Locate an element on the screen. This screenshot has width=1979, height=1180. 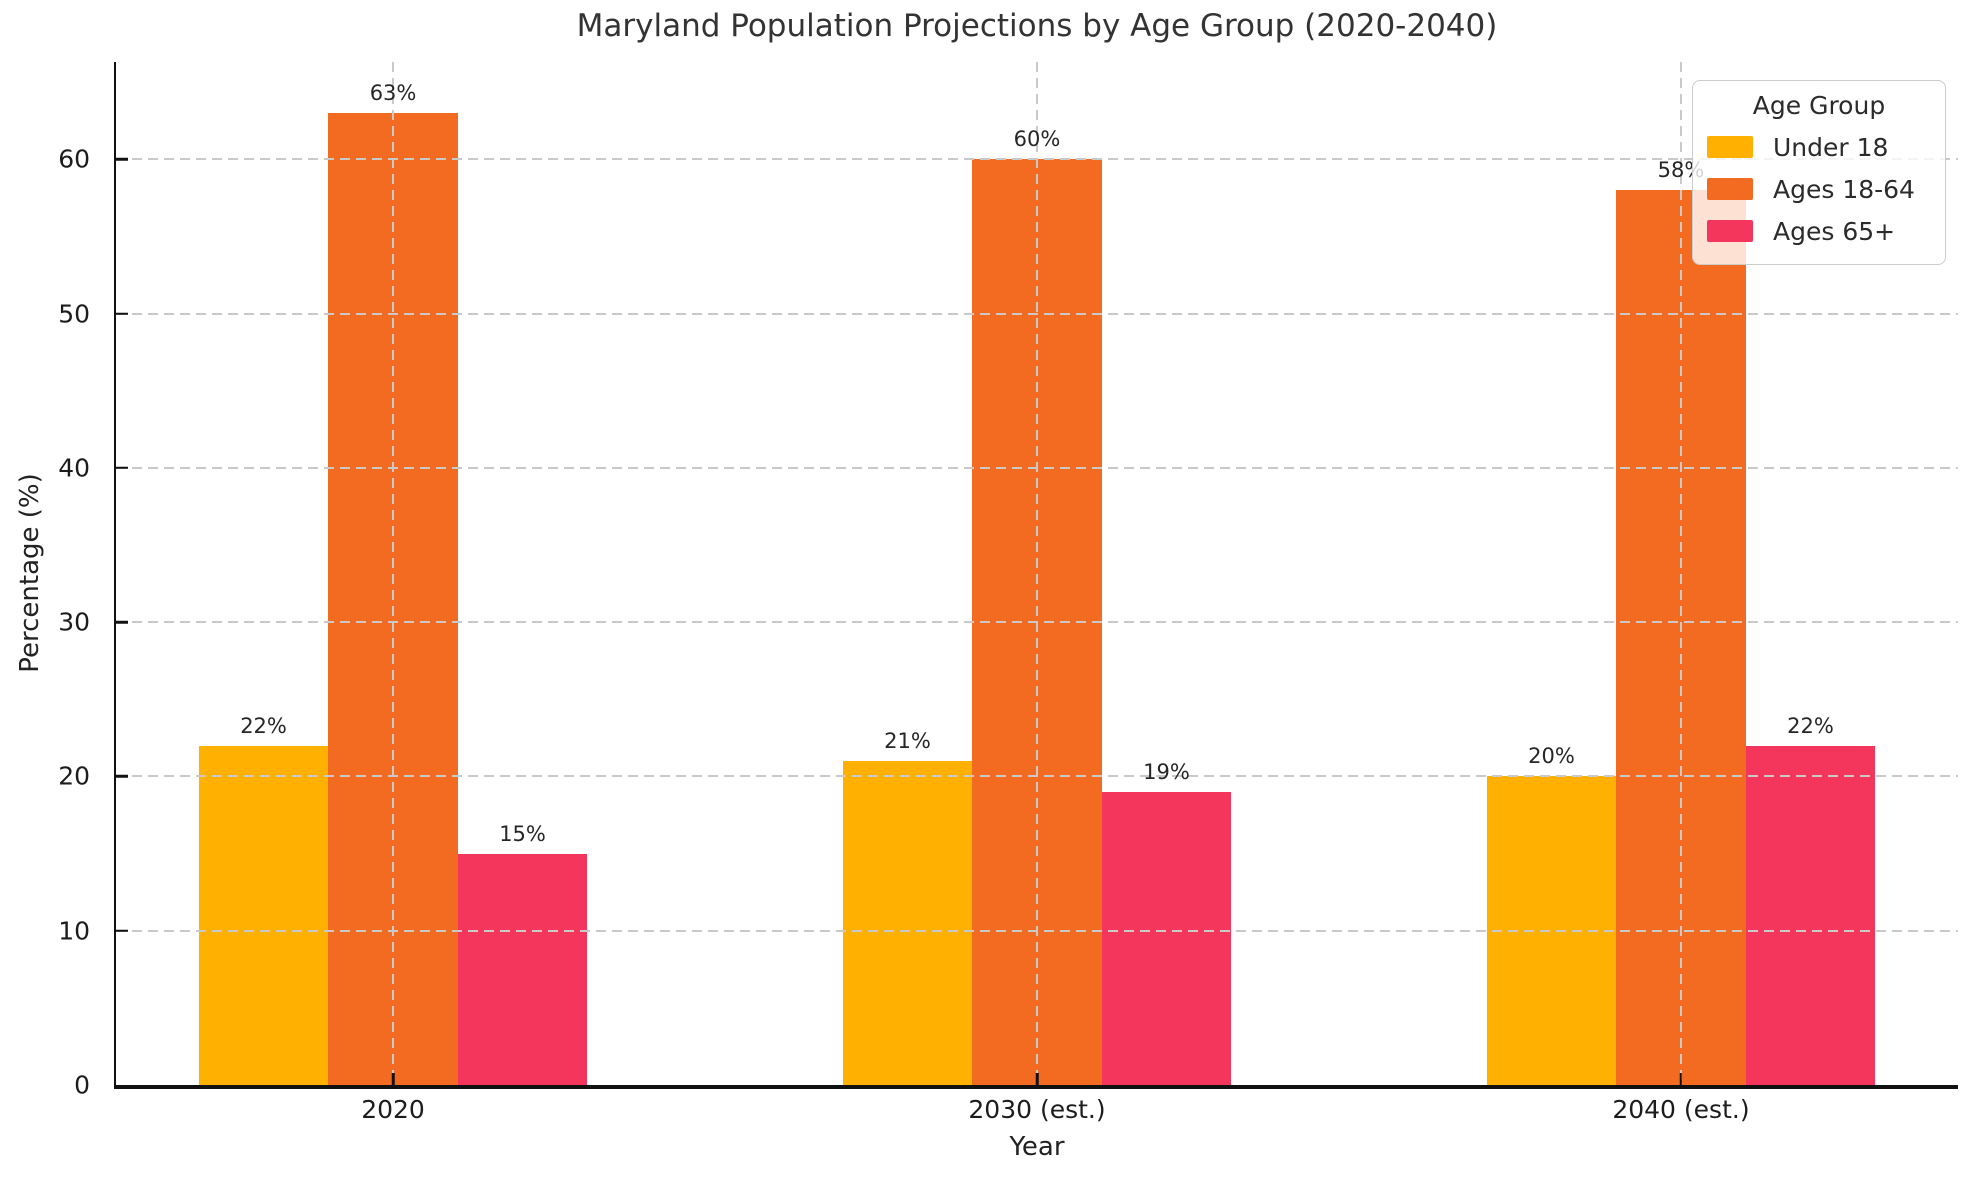
bar-value-label: 19% is located at coordinates (1166, 771).